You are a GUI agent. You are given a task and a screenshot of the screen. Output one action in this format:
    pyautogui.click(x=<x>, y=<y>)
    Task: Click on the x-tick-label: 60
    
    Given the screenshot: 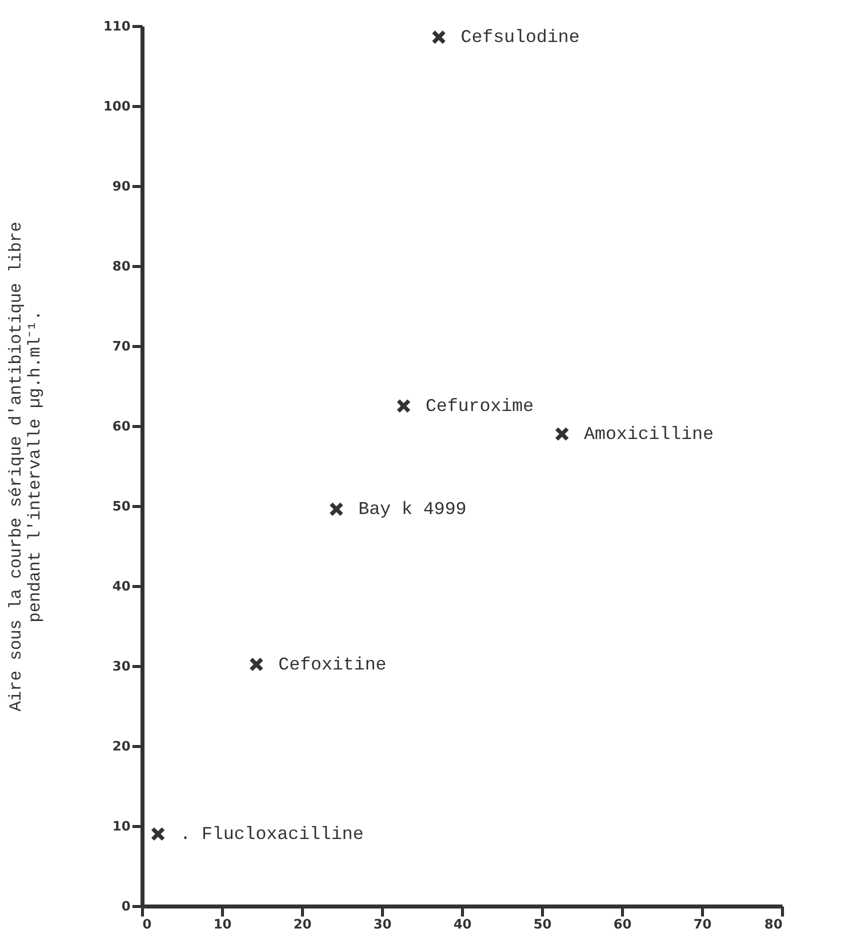 What is the action you would take?
    pyautogui.click(x=622, y=925)
    